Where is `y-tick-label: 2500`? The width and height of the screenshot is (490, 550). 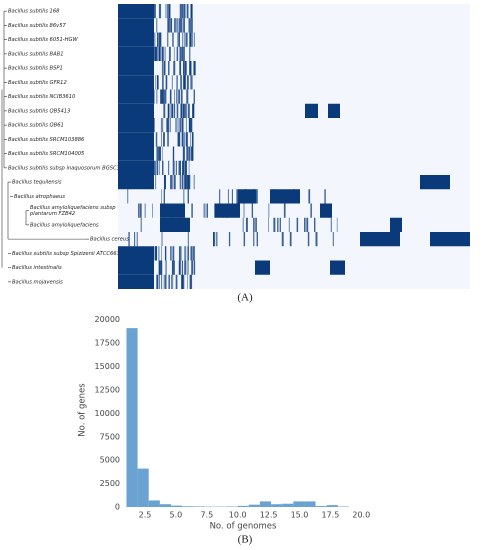 y-tick-label: 2500 is located at coordinates (110, 483).